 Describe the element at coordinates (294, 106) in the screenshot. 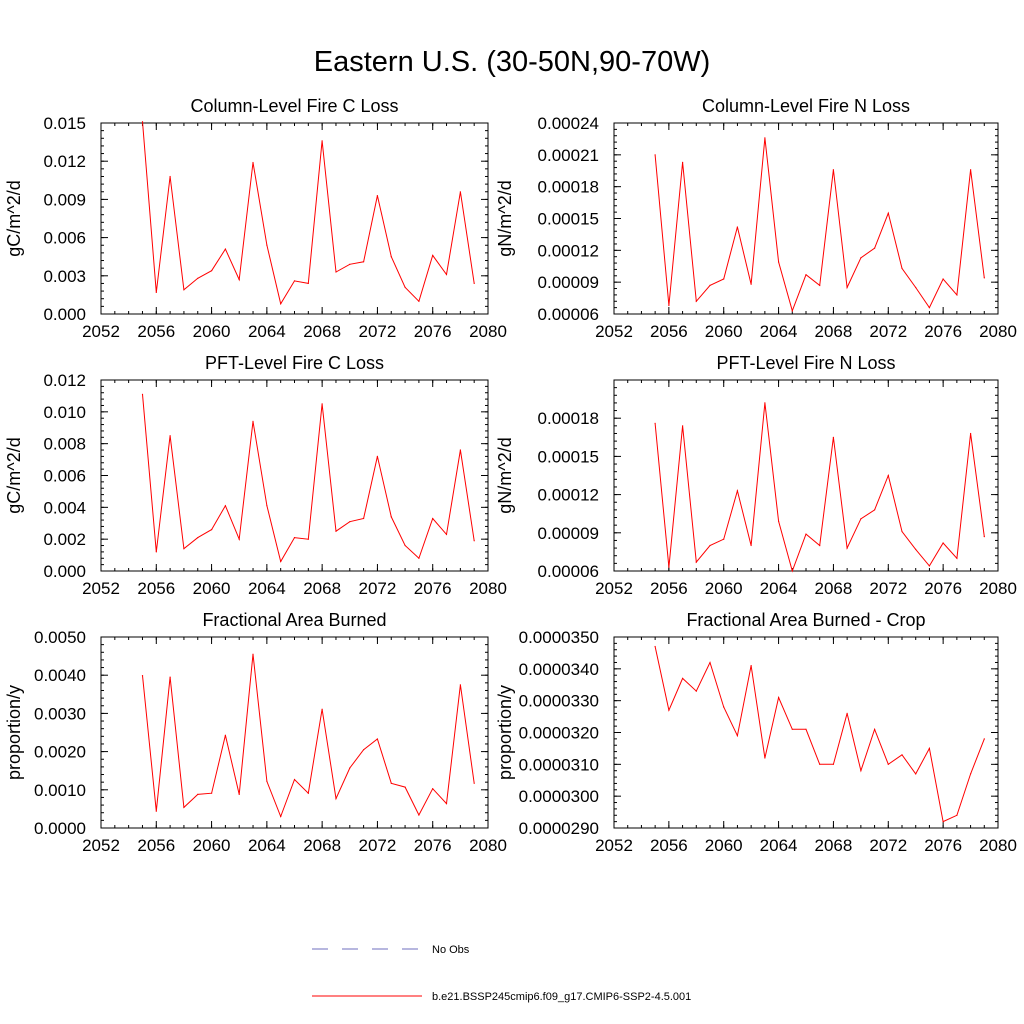

I see `panel-title: Column-Level Fire C Loss` at that location.